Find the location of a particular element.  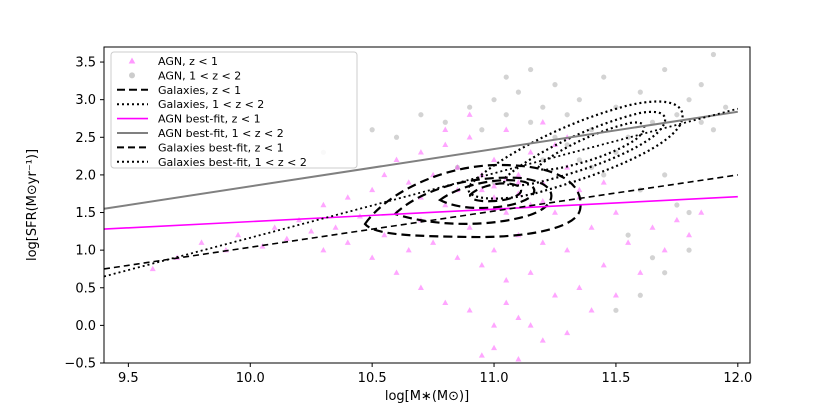

x-tick-label: 10.5 is located at coordinates (372, 378).